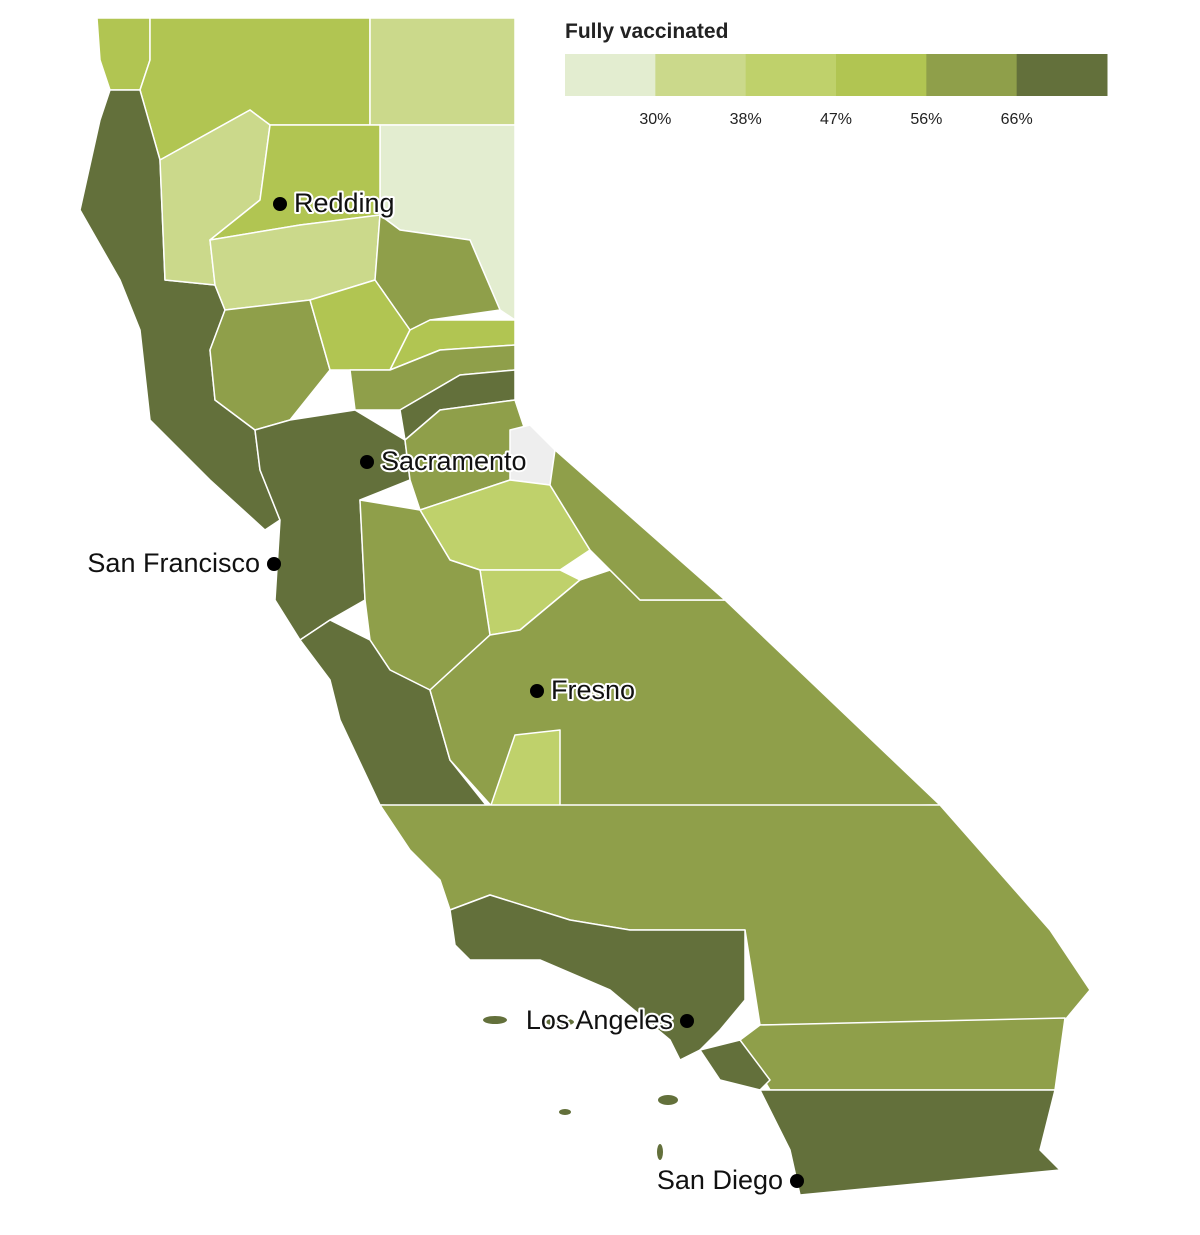 Image resolution: width=1200 pixels, height=1235 pixels. I want to click on legend-tick-label: 30%, so click(655, 119).